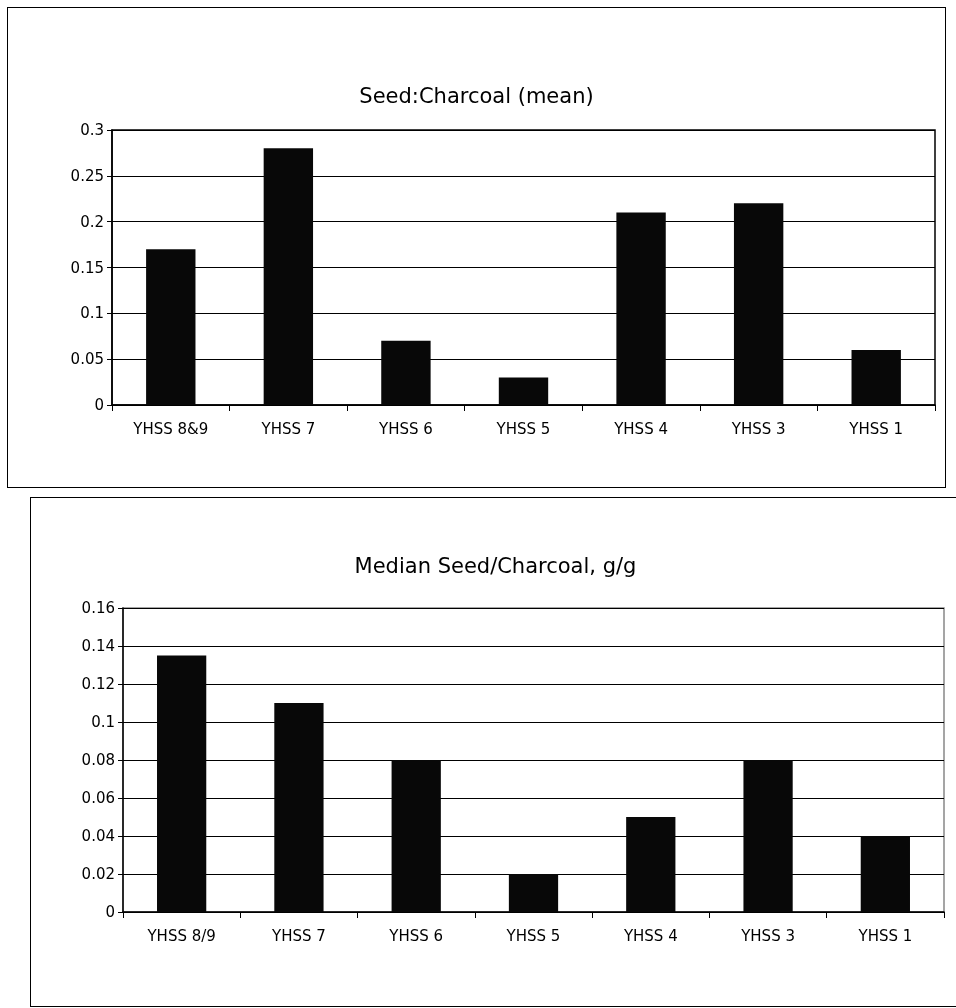  Describe the element at coordinates (87, 175) in the screenshot. I see `y-tick-label: 0.25` at that location.